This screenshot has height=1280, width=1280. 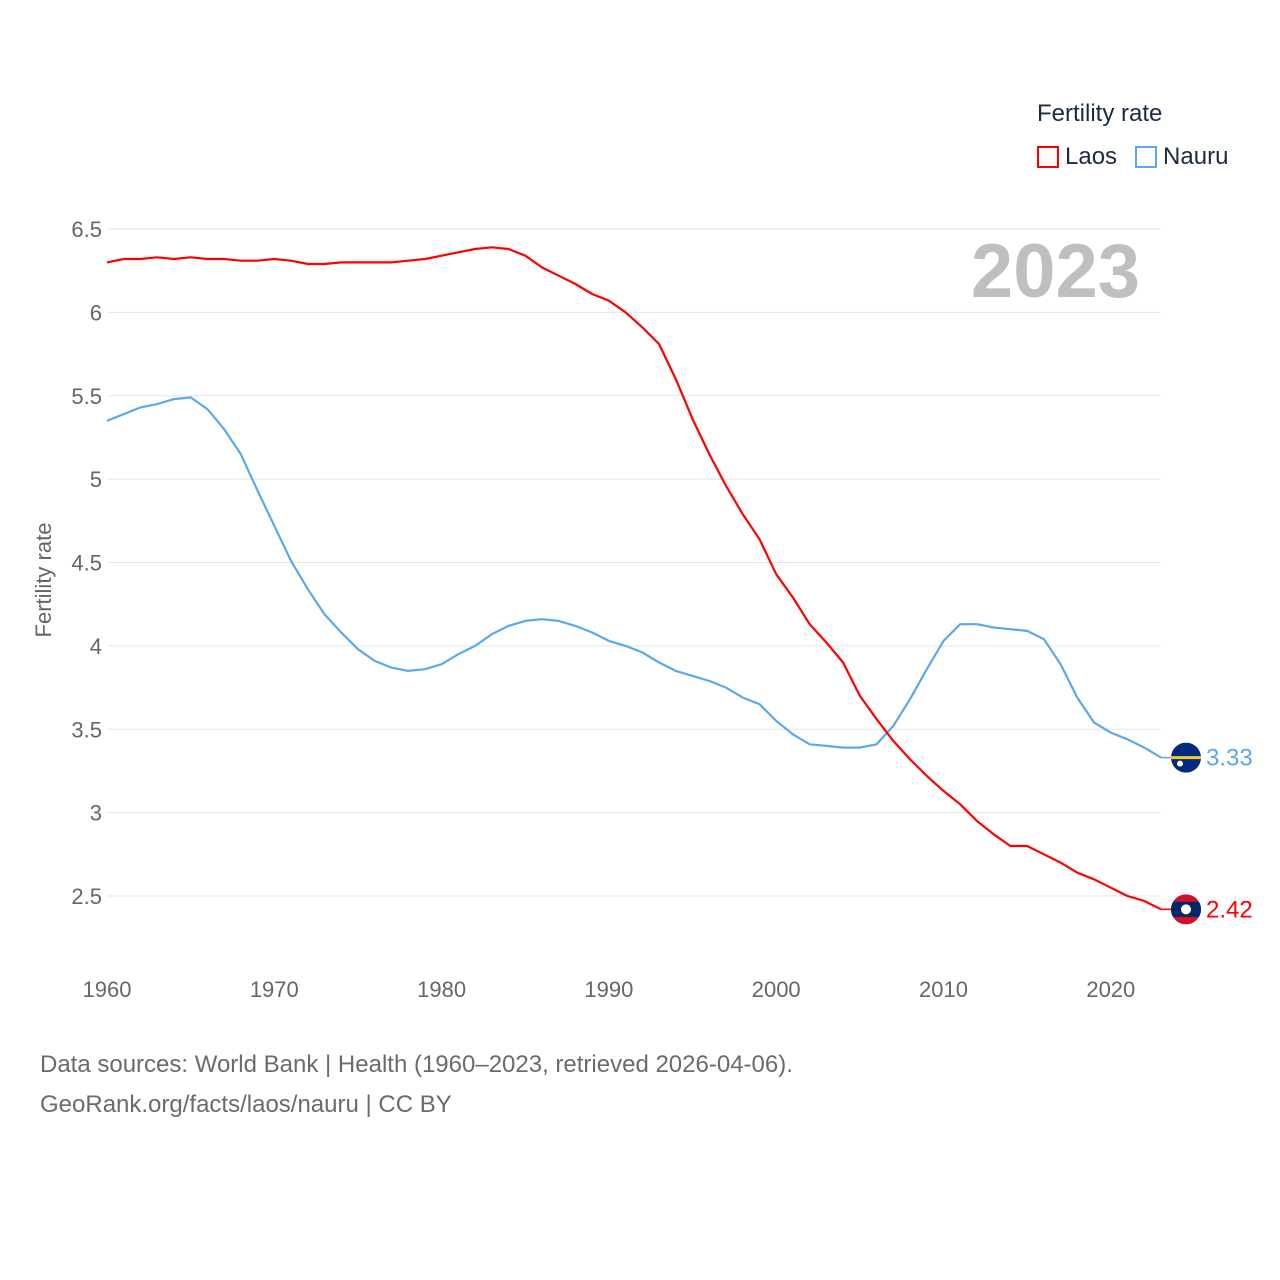 What do you see at coordinates (96, 646) in the screenshot?
I see `y-tick-label: 4` at bounding box center [96, 646].